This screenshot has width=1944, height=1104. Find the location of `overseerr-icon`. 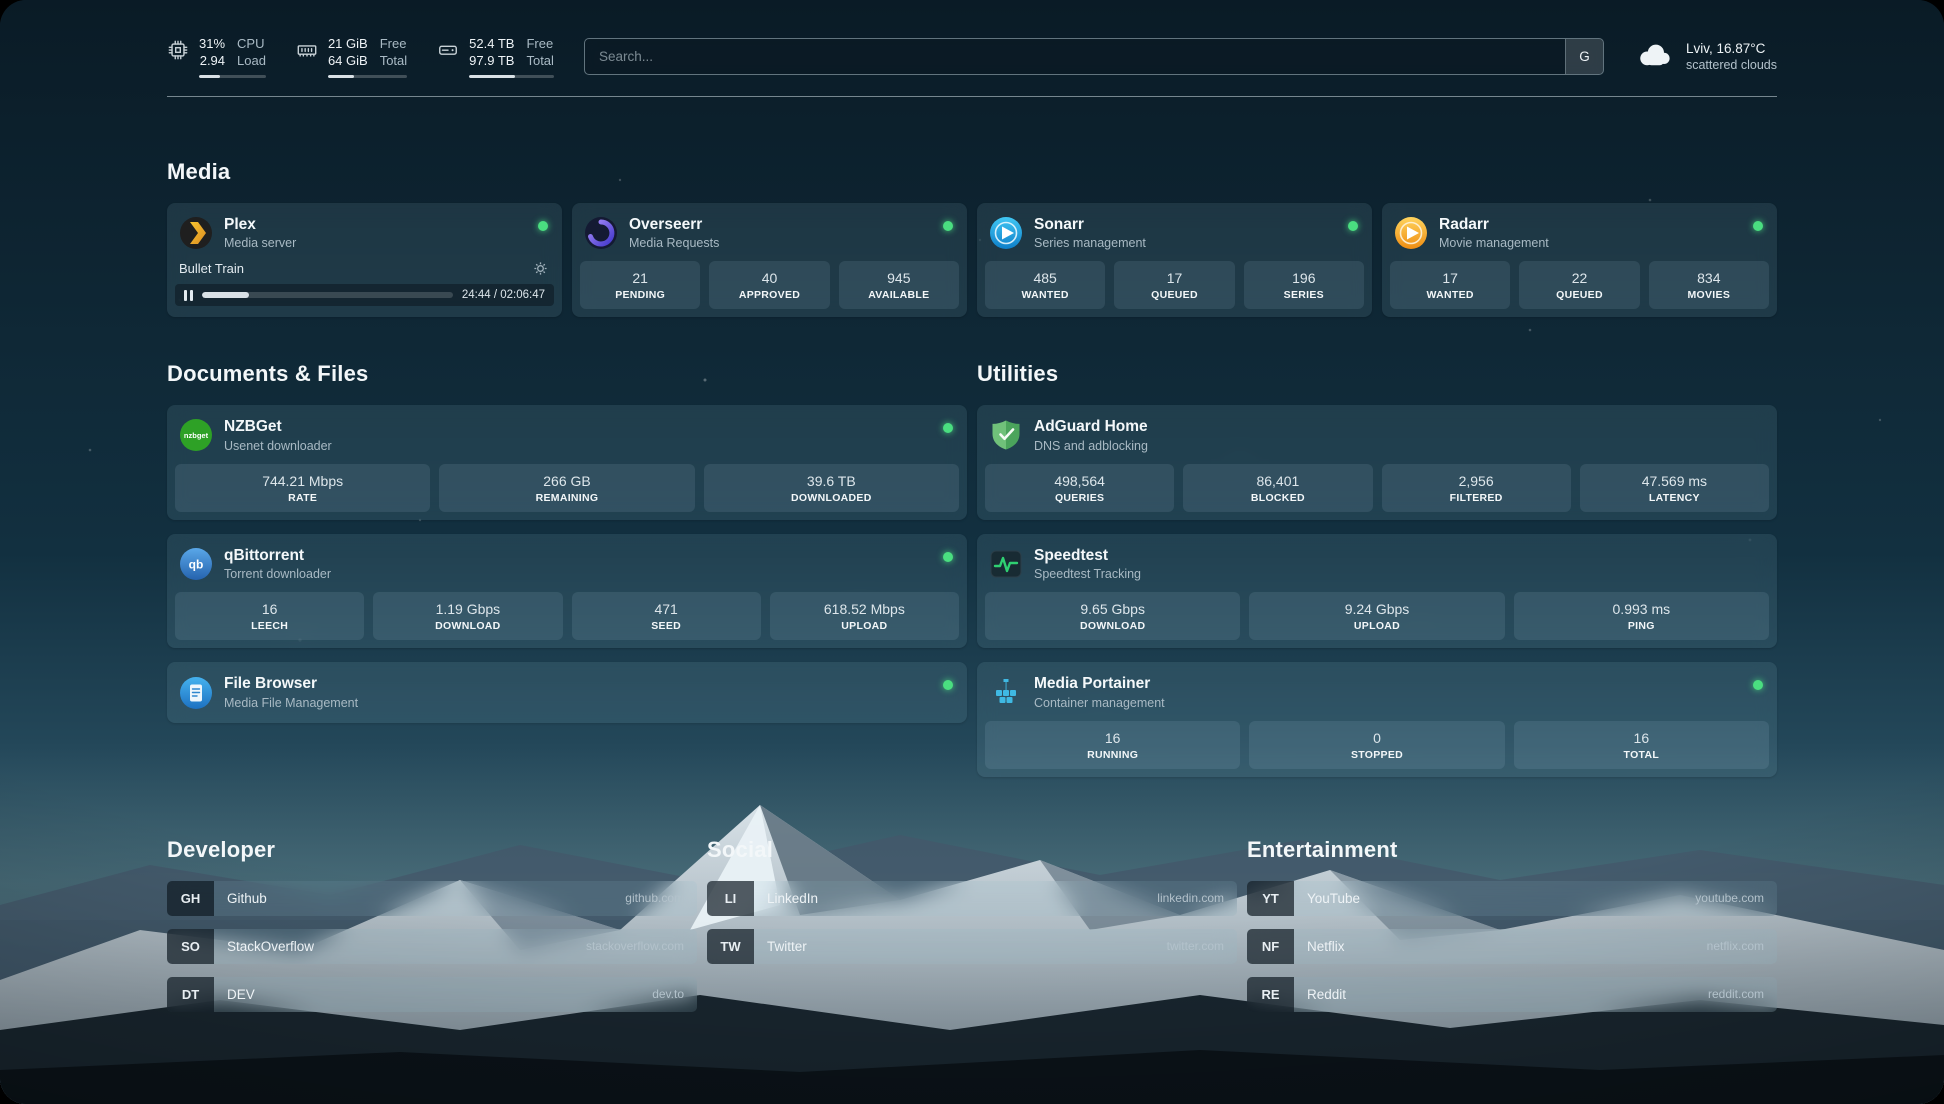

overseerr-icon is located at coordinates (601, 233).